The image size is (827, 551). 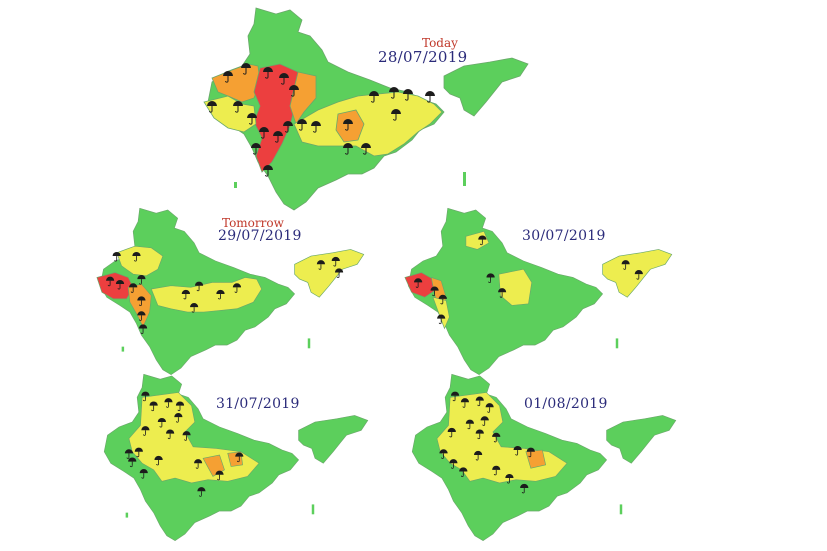 I want to click on islands-west, so click(x=235, y=185).